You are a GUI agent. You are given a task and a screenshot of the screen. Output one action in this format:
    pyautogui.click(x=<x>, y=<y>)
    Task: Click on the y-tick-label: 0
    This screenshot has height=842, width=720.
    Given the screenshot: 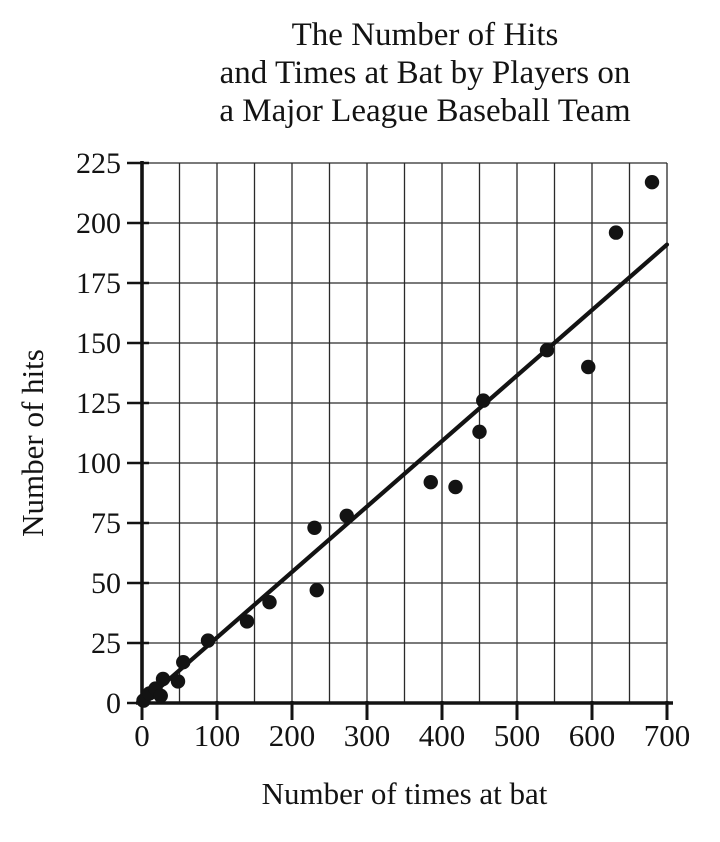 What is the action you would take?
    pyautogui.click(x=113, y=703)
    